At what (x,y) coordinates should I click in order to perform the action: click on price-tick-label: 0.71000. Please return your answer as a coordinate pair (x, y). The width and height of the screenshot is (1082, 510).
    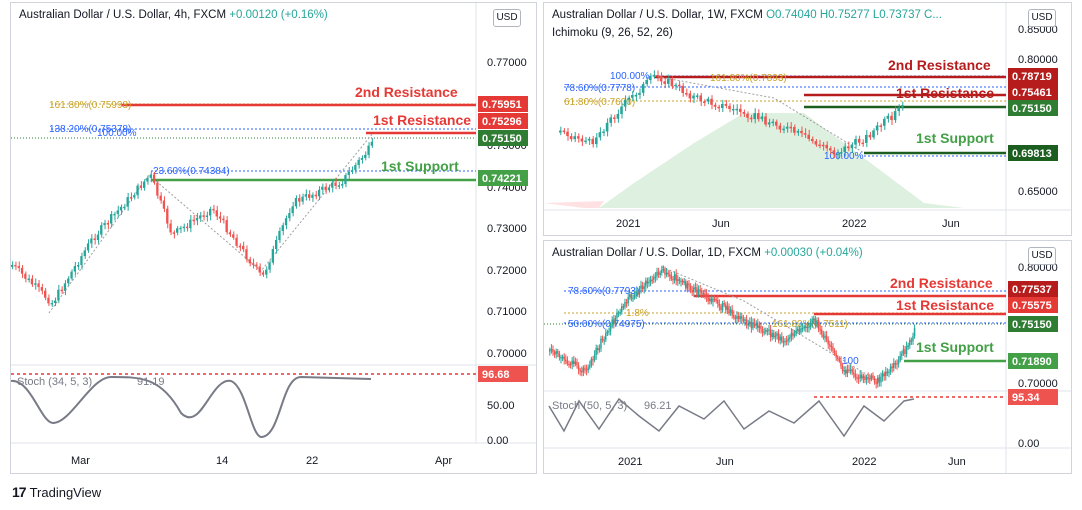
    Looking at the image, I should click on (507, 312).